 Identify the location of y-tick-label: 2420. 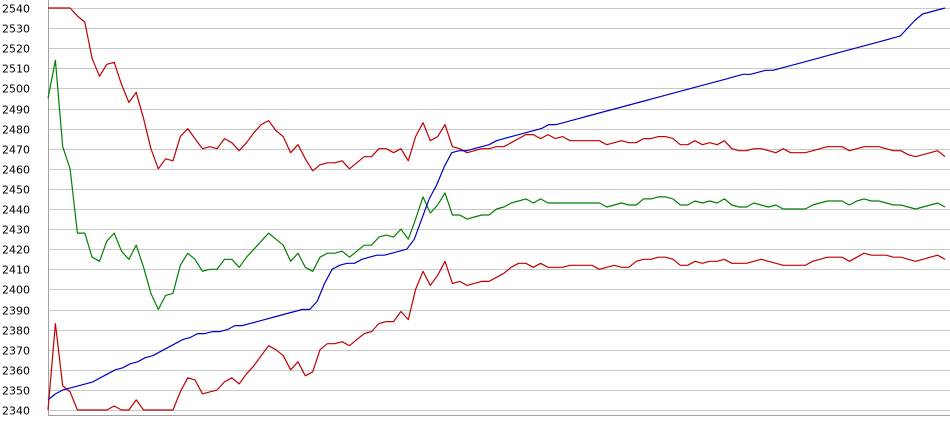
(16, 250).